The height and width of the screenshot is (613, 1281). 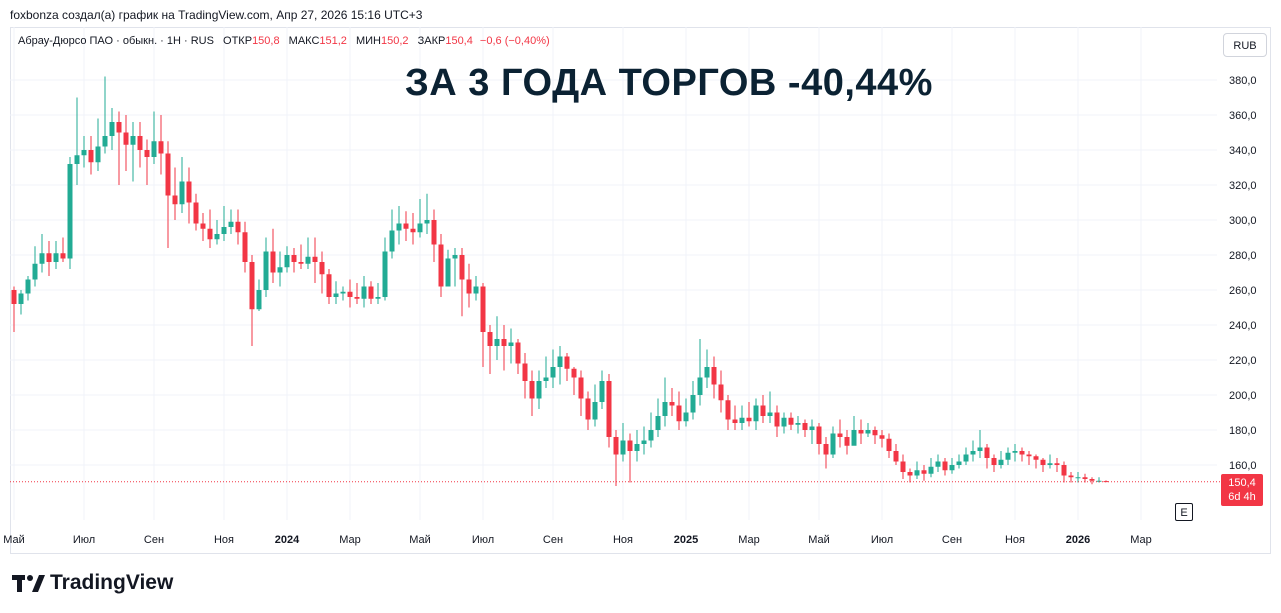 I want to click on high-label: МАКС, so click(x=304, y=41).